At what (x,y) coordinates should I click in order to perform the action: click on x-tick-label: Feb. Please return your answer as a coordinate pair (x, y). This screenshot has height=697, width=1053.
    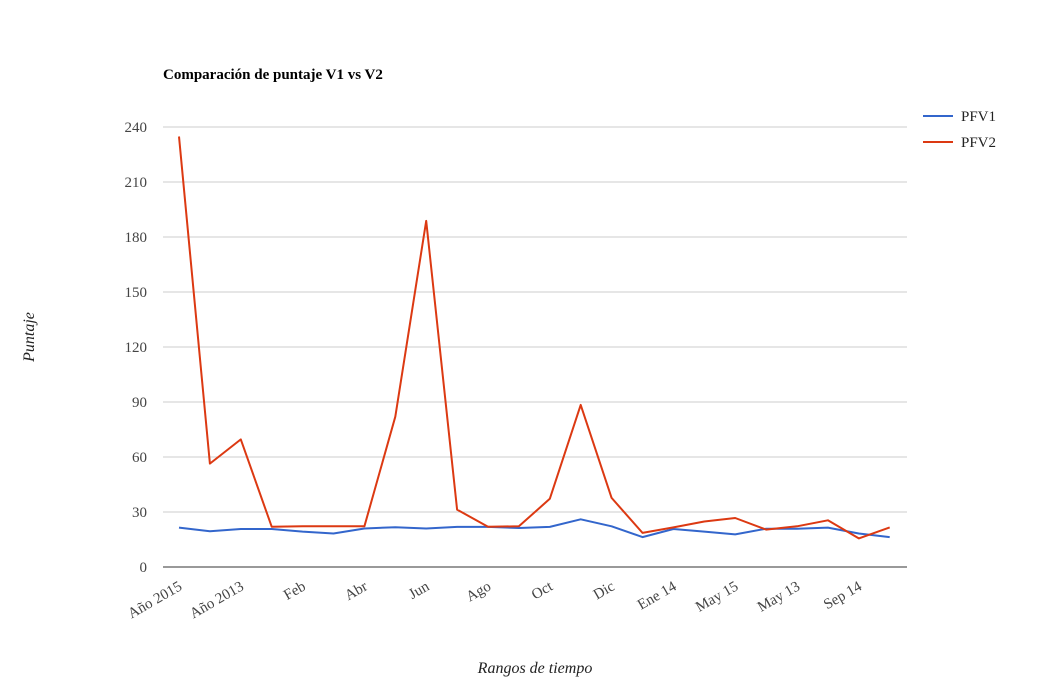
    Looking at the image, I should click on (294, 591).